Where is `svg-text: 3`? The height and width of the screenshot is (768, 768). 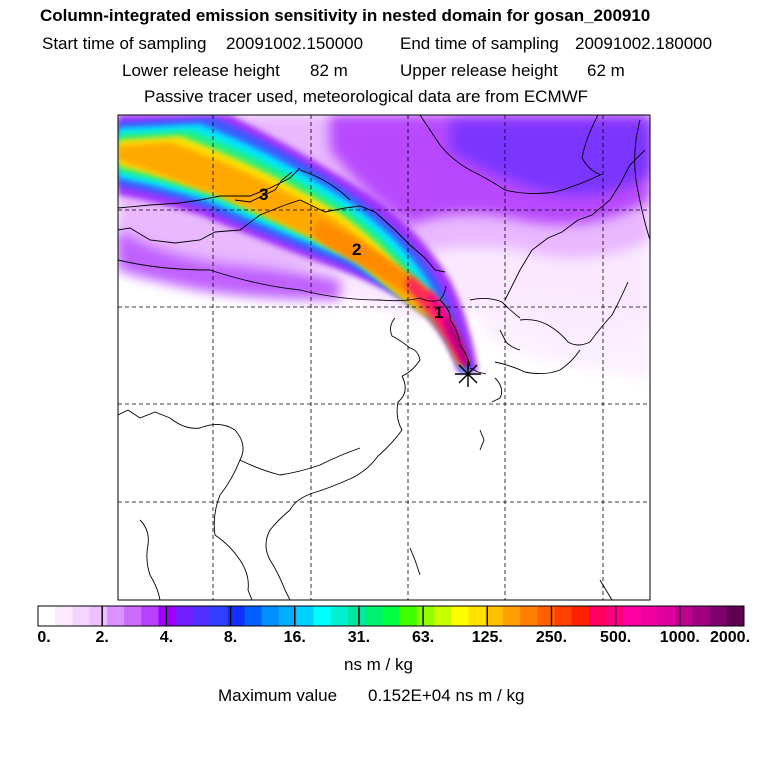 svg-text: 3 is located at coordinates (263, 194).